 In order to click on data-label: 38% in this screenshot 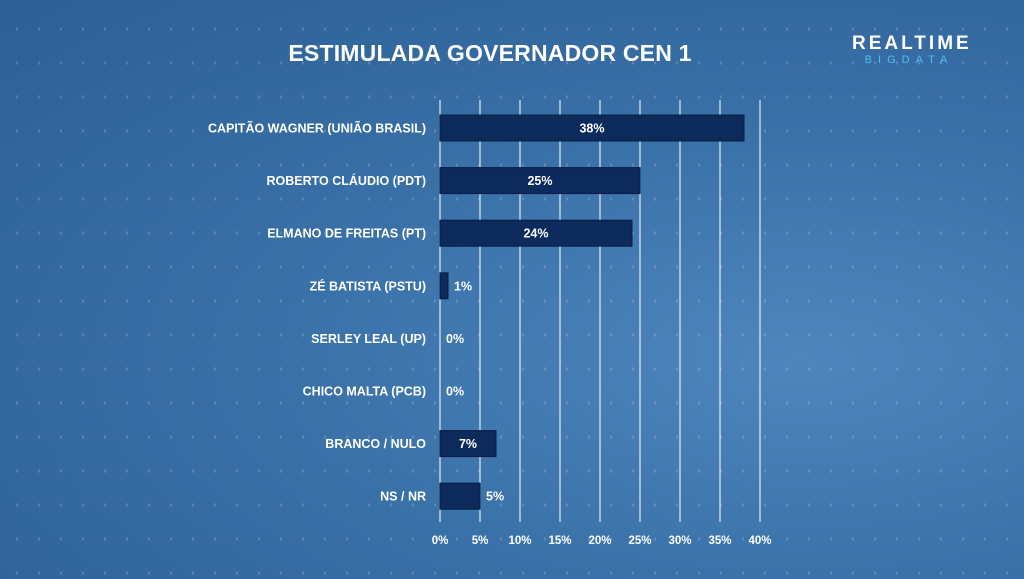, I will do `click(591, 129)`.